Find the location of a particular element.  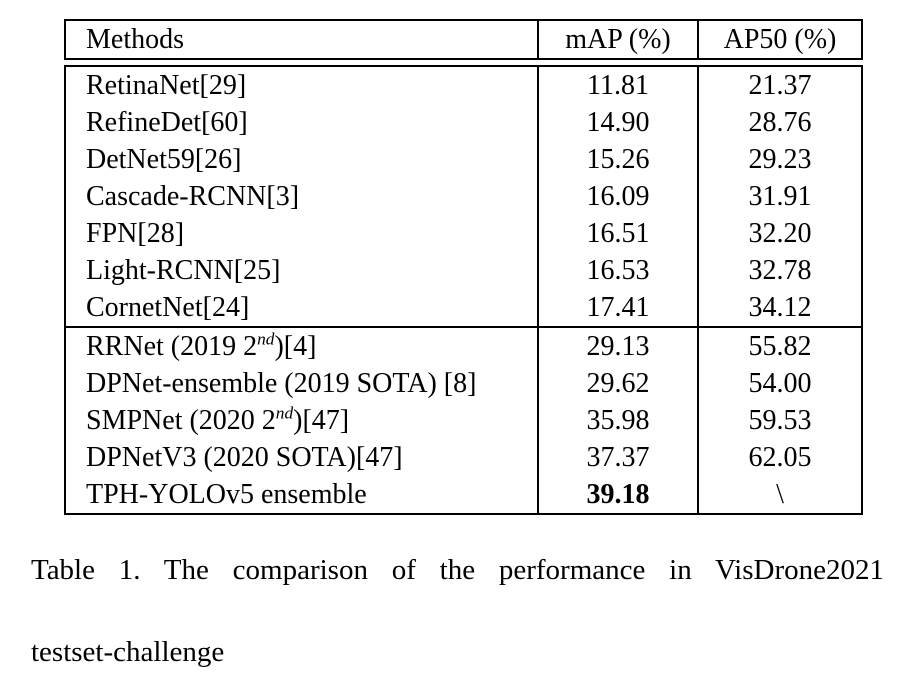

map-value: 35.98 is located at coordinates (617, 420).